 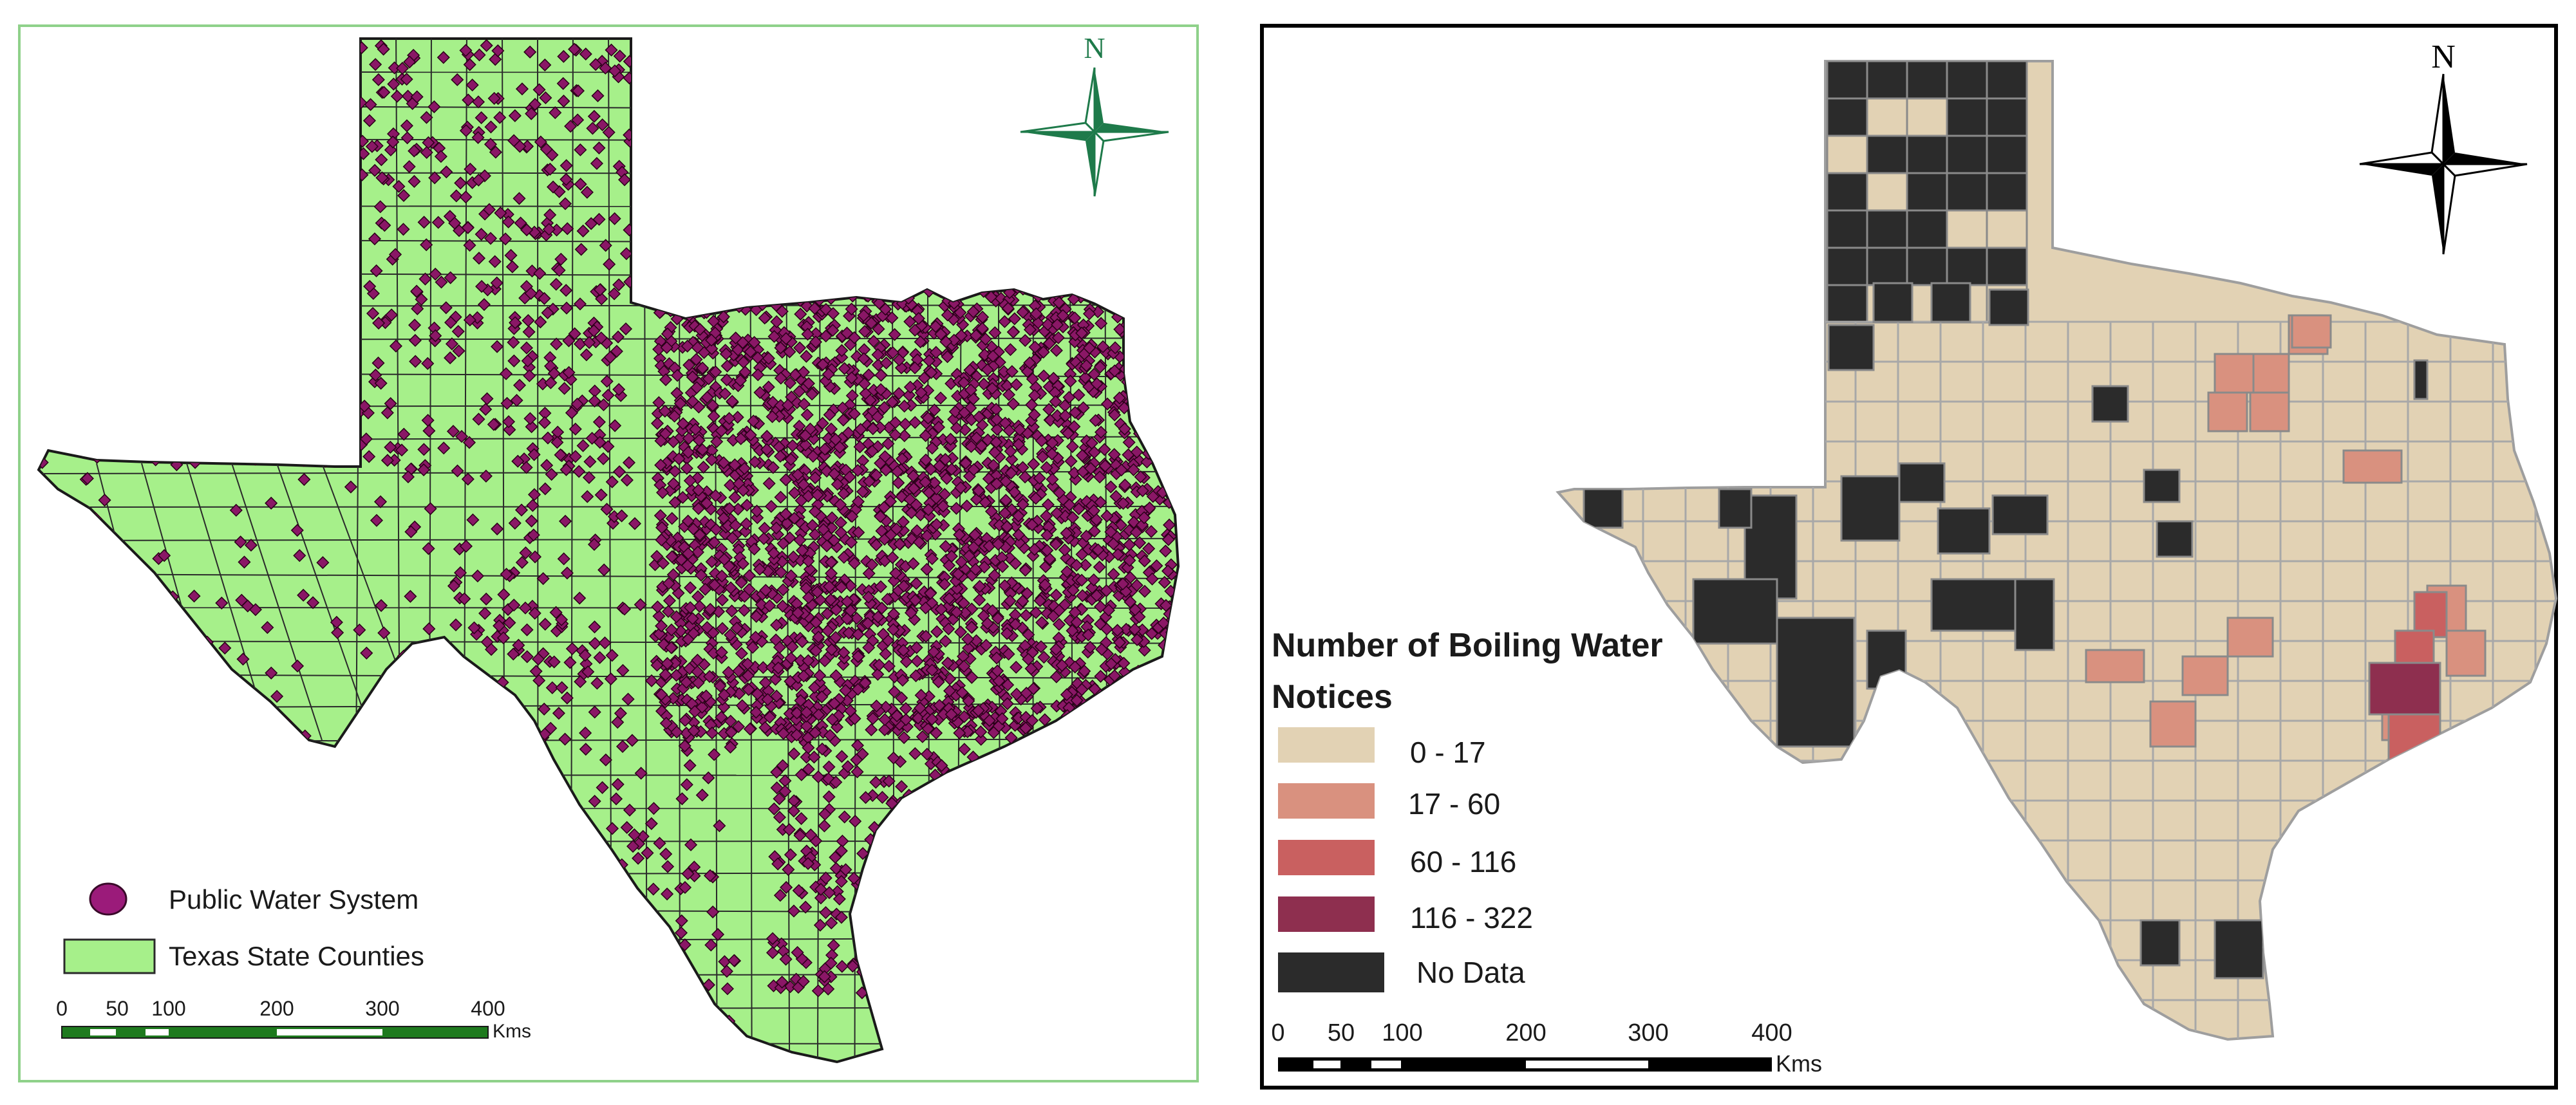 What do you see at coordinates (2443, 57) in the screenshot?
I see `north-label-right: N` at bounding box center [2443, 57].